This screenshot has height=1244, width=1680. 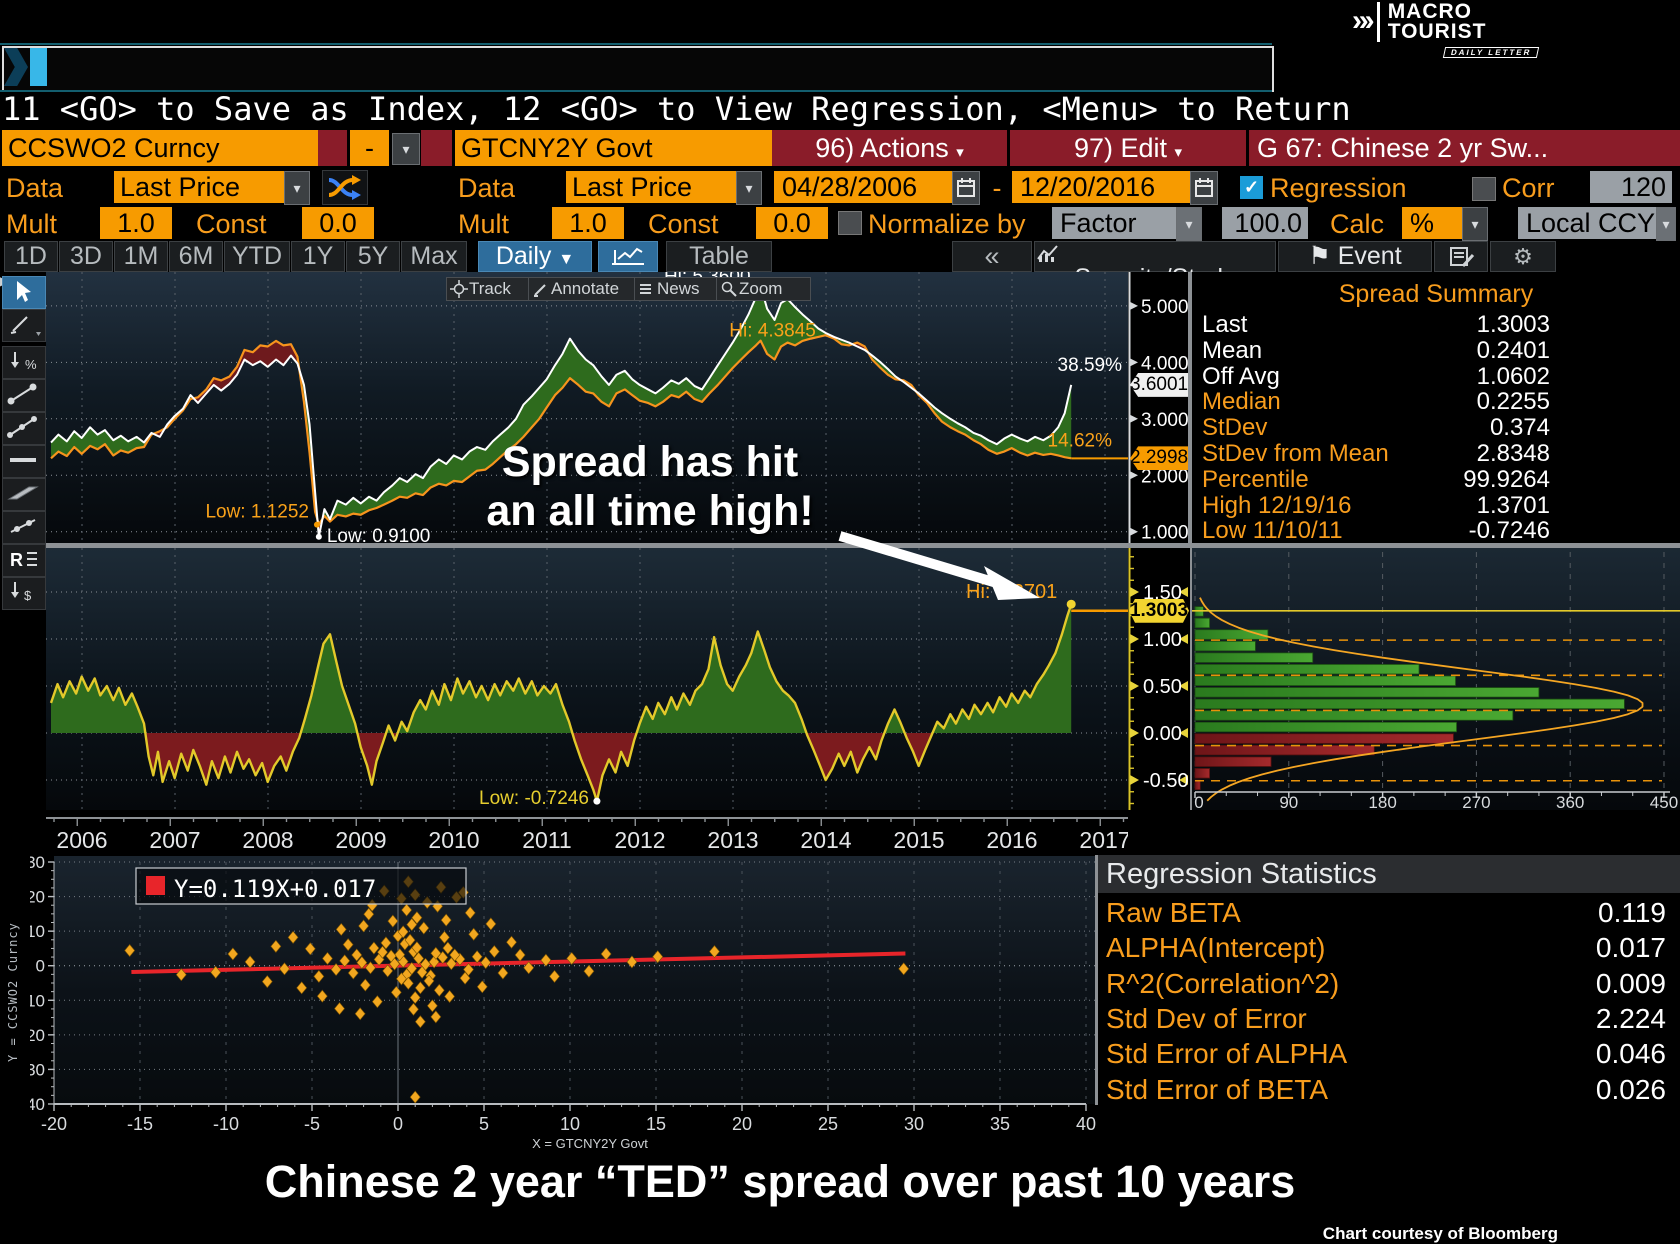 I want to click on event-button: ⚑ Event, so click(x=1355, y=256).